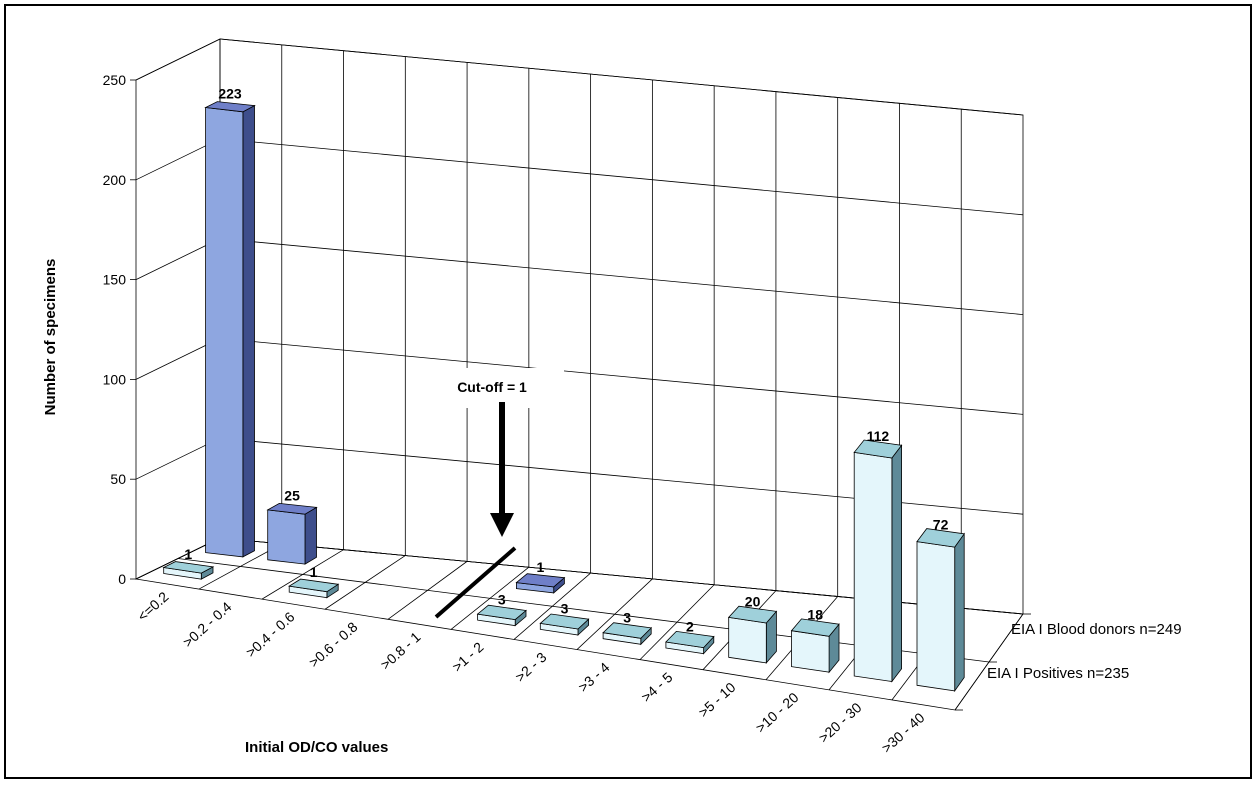  Describe the element at coordinates (502, 525) in the screenshot. I see `cutoff-arrow-head` at that location.